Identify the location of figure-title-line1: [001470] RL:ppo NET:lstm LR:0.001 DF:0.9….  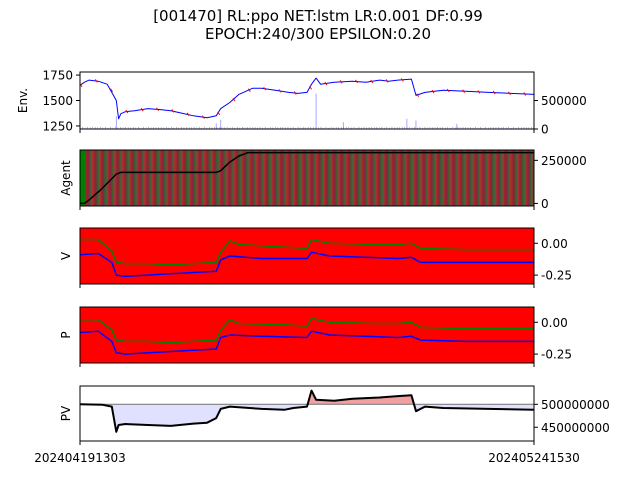
(318, 16).